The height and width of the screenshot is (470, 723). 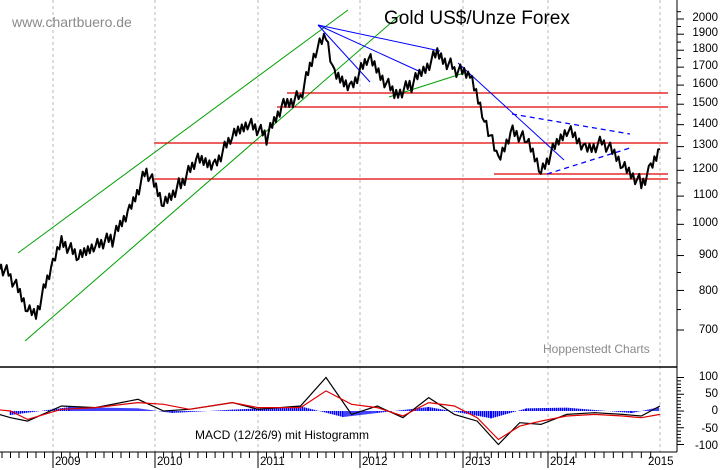 What do you see at coordinates (705, 33) in the screenshot?
I see `y-tick-1900: 1900` at bounding box center [705, 33].